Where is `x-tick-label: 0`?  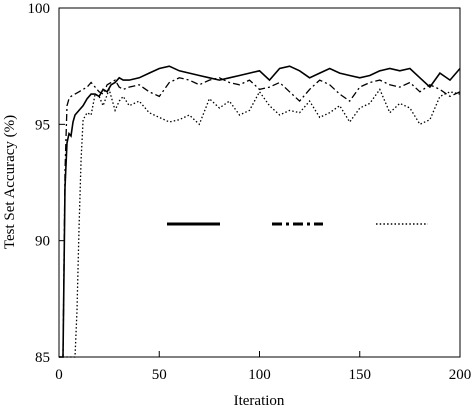 x-tick-label: 0 is located at coordinates (59, 375).